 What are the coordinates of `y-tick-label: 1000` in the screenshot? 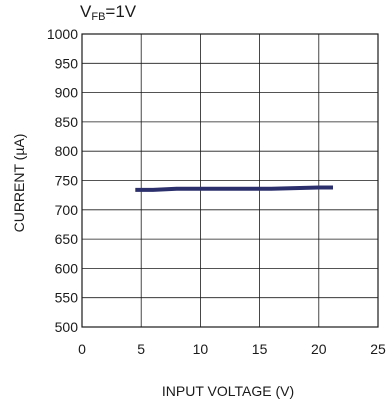 It's located at (62, 34).